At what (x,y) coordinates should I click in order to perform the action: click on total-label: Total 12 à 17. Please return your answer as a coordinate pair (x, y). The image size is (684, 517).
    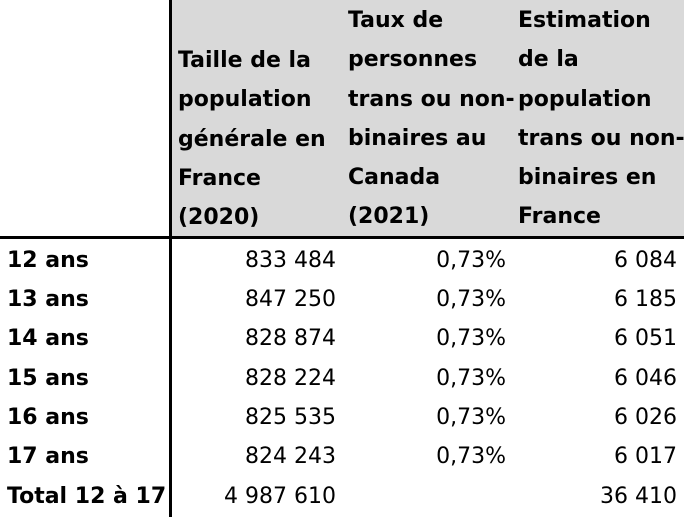
    Looking at the image, I should click on (87, 496).